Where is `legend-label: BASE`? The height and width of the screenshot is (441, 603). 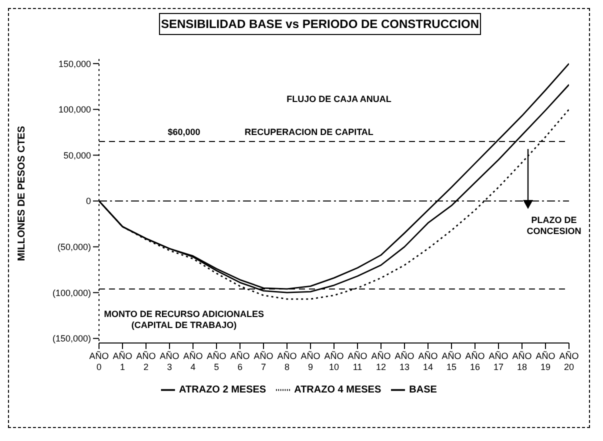
legend-label: BASE is located at coordinates (423, 390).